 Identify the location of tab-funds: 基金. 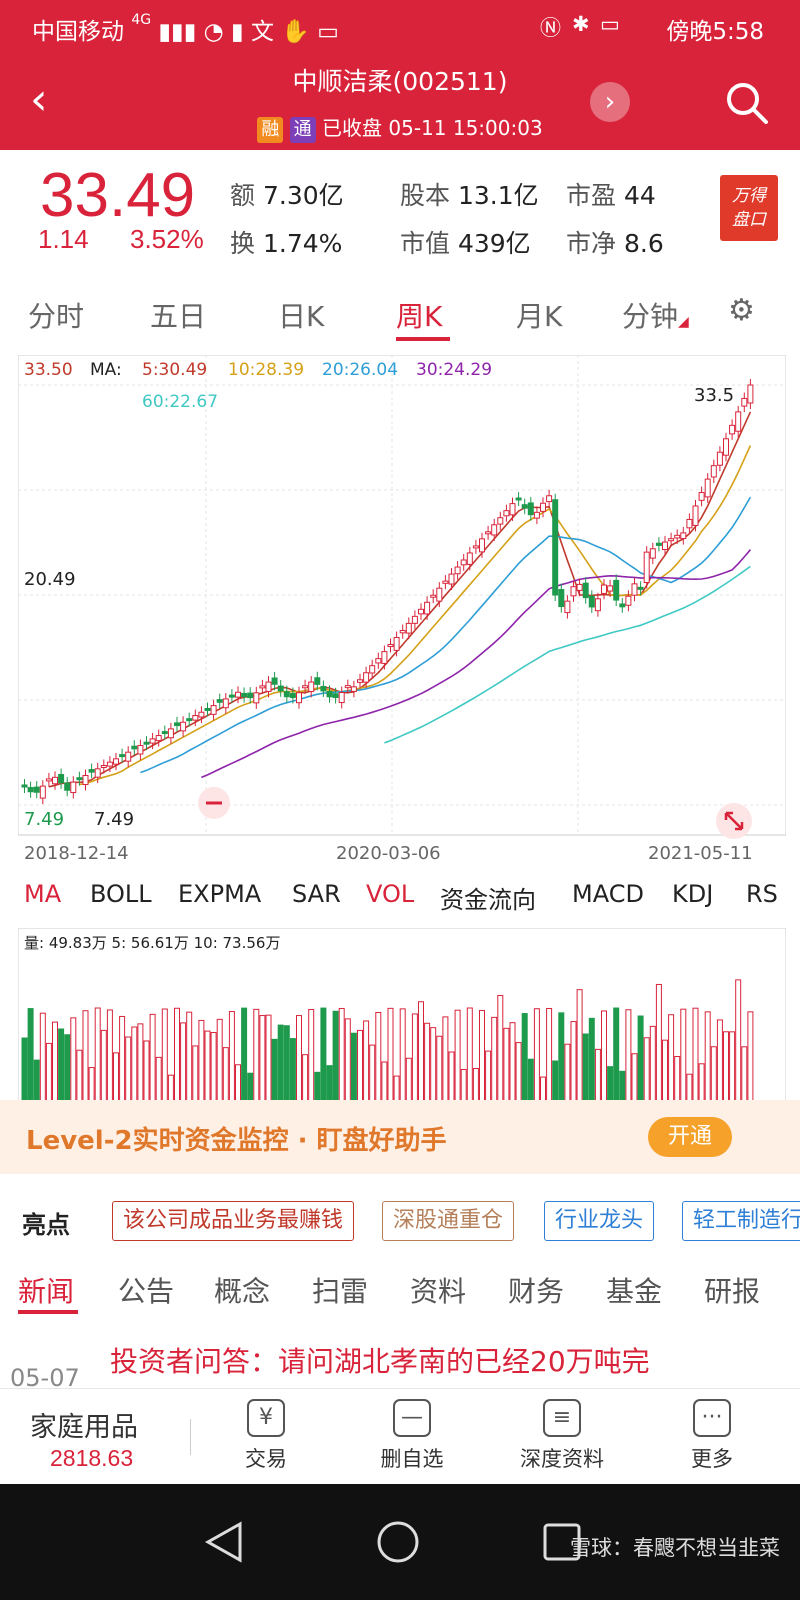
(634, 1291).